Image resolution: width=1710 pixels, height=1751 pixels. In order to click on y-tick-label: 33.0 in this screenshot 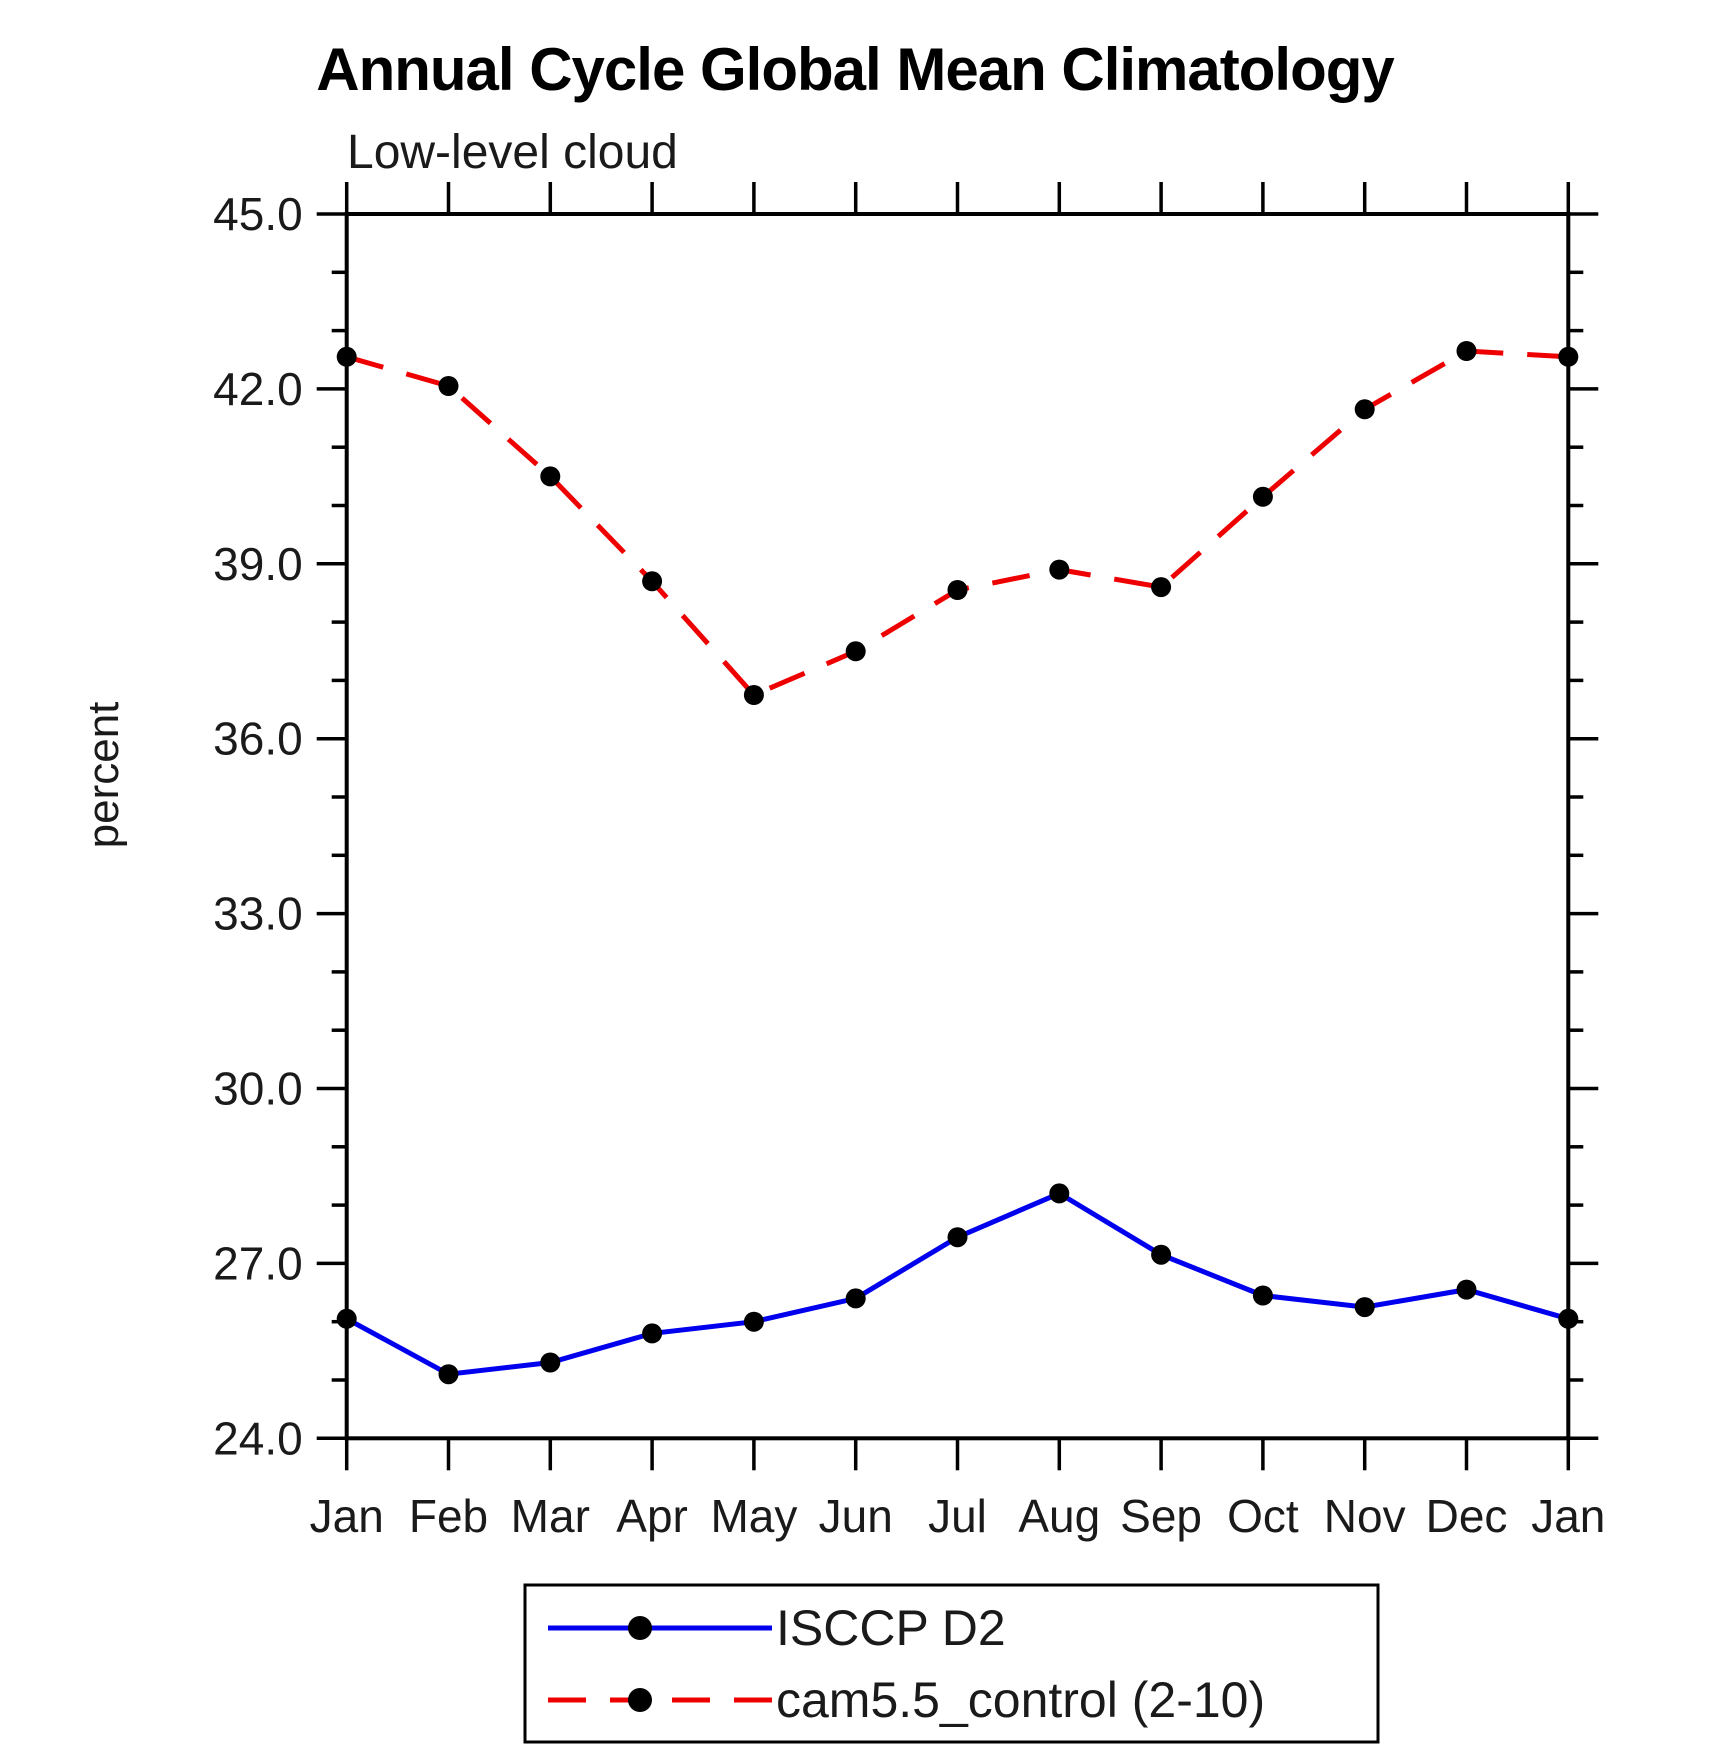, I will do `click(258, 914)`.